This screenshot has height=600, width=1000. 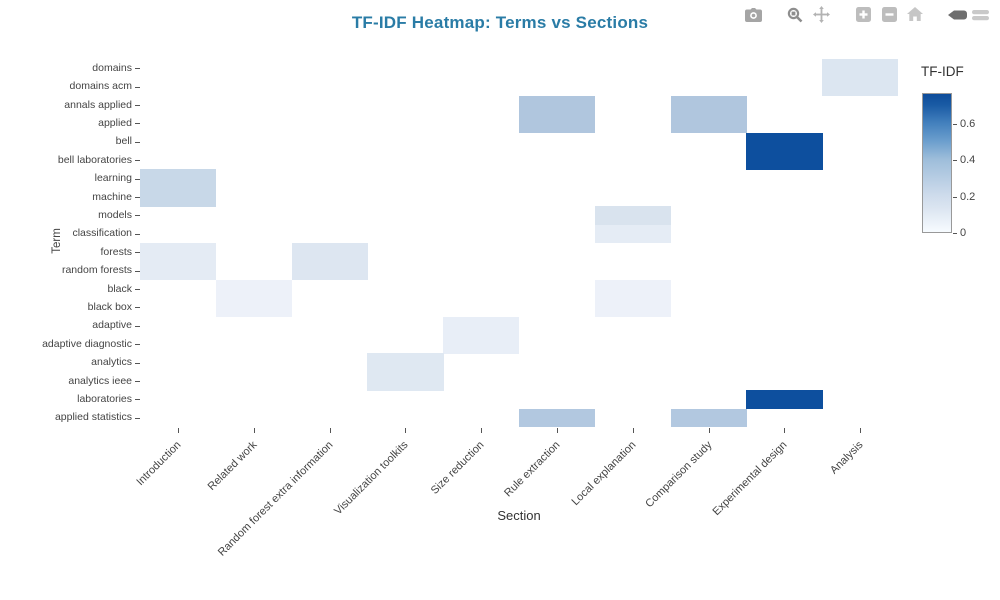 I want to click on minus-square-icon, so click(x=889, y=16).